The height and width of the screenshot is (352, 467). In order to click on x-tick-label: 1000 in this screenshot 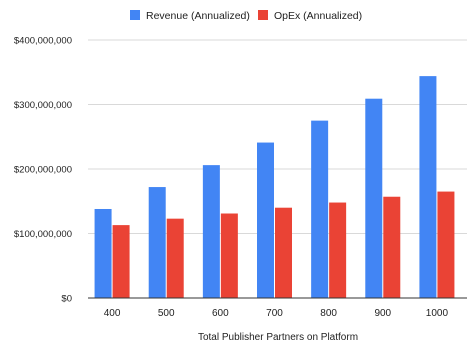, I will do `click(437, 313)`.